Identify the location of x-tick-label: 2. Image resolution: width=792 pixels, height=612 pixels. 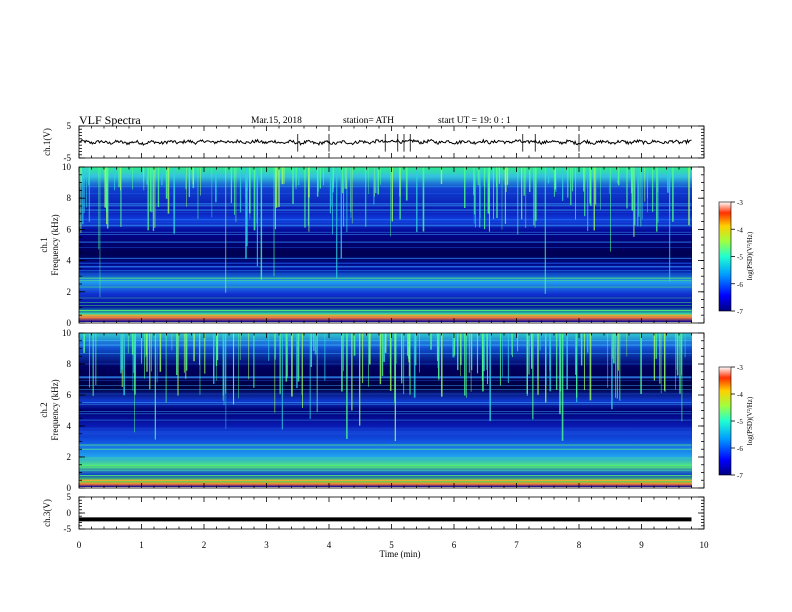
(204, 545).